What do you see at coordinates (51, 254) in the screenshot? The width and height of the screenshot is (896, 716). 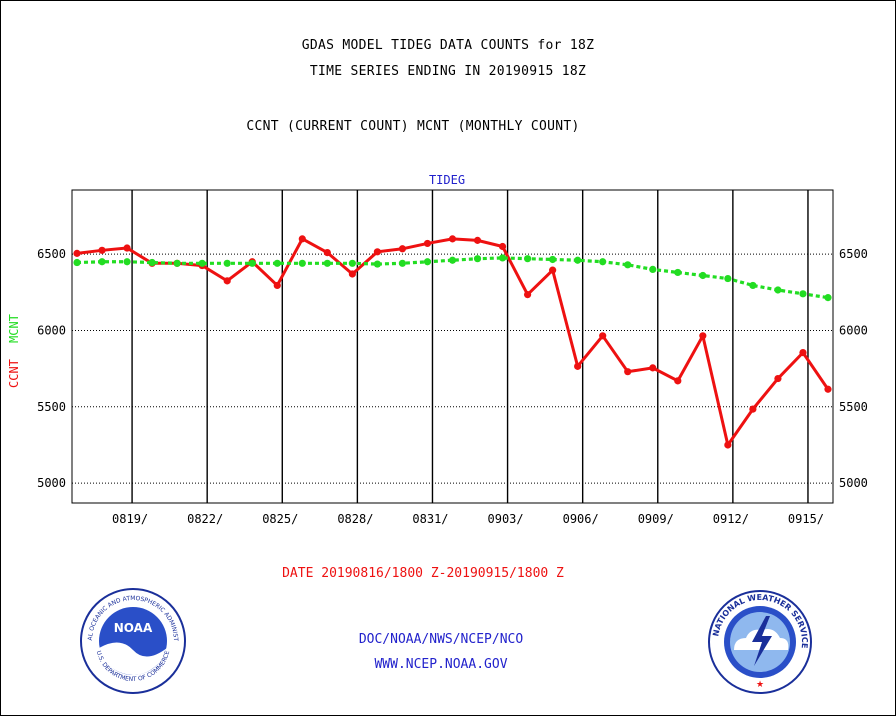 I see `y-tick-label-left: 6500` at bounding box center [51, 254].